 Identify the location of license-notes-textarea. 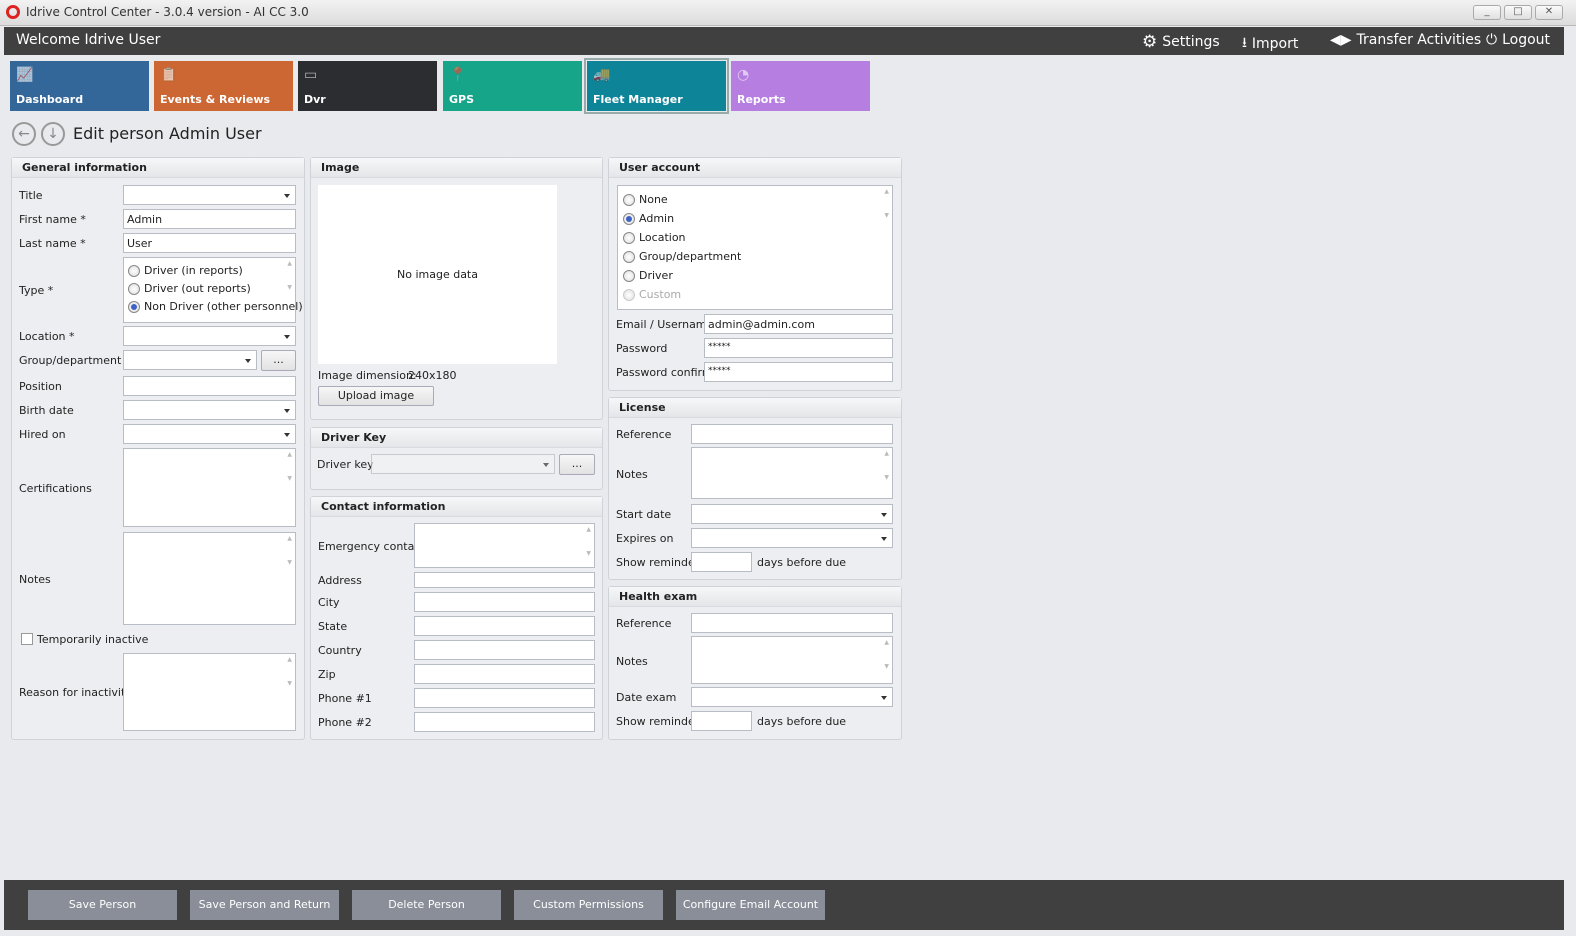
(792, 473).